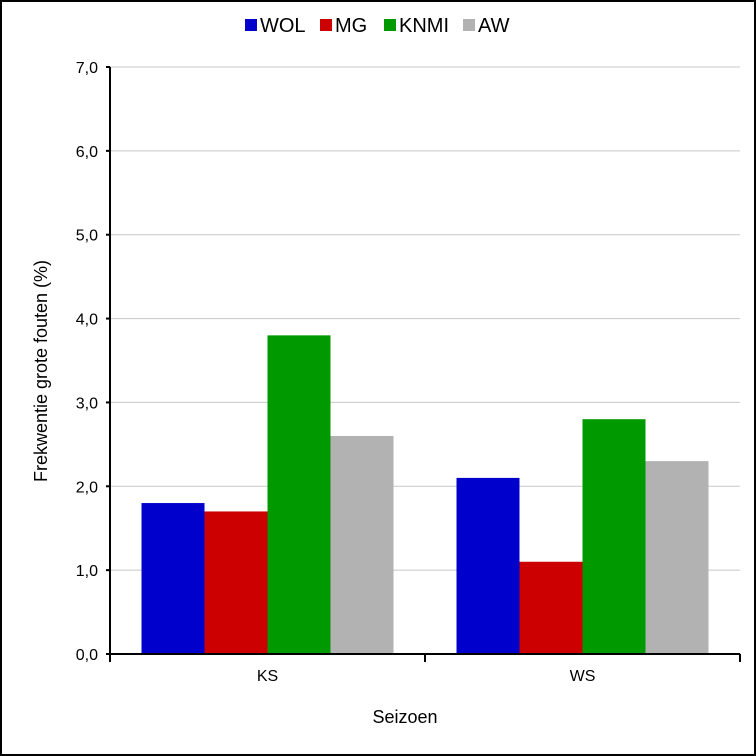 Image resolution: width=756 pixels, height=756 pixels. What do you see at coordinates (488, 565) in the screenshot?
I see `bar-wol-ws` at bounding box center [488, 565].